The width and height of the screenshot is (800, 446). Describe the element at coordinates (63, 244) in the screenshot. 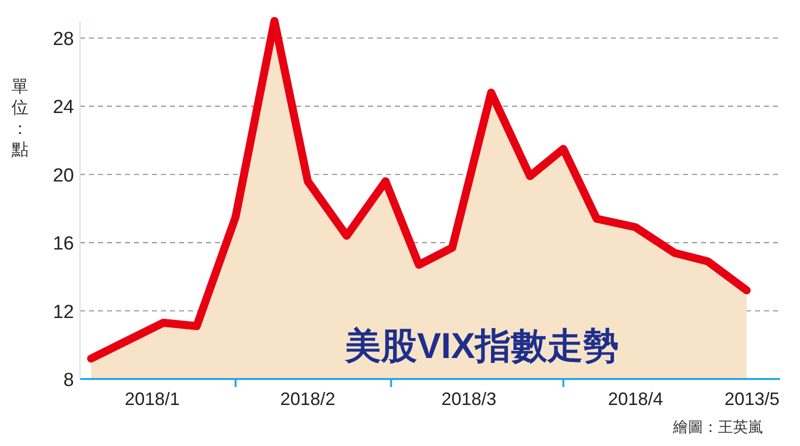

I see `y-tick-label: 16` at that location.